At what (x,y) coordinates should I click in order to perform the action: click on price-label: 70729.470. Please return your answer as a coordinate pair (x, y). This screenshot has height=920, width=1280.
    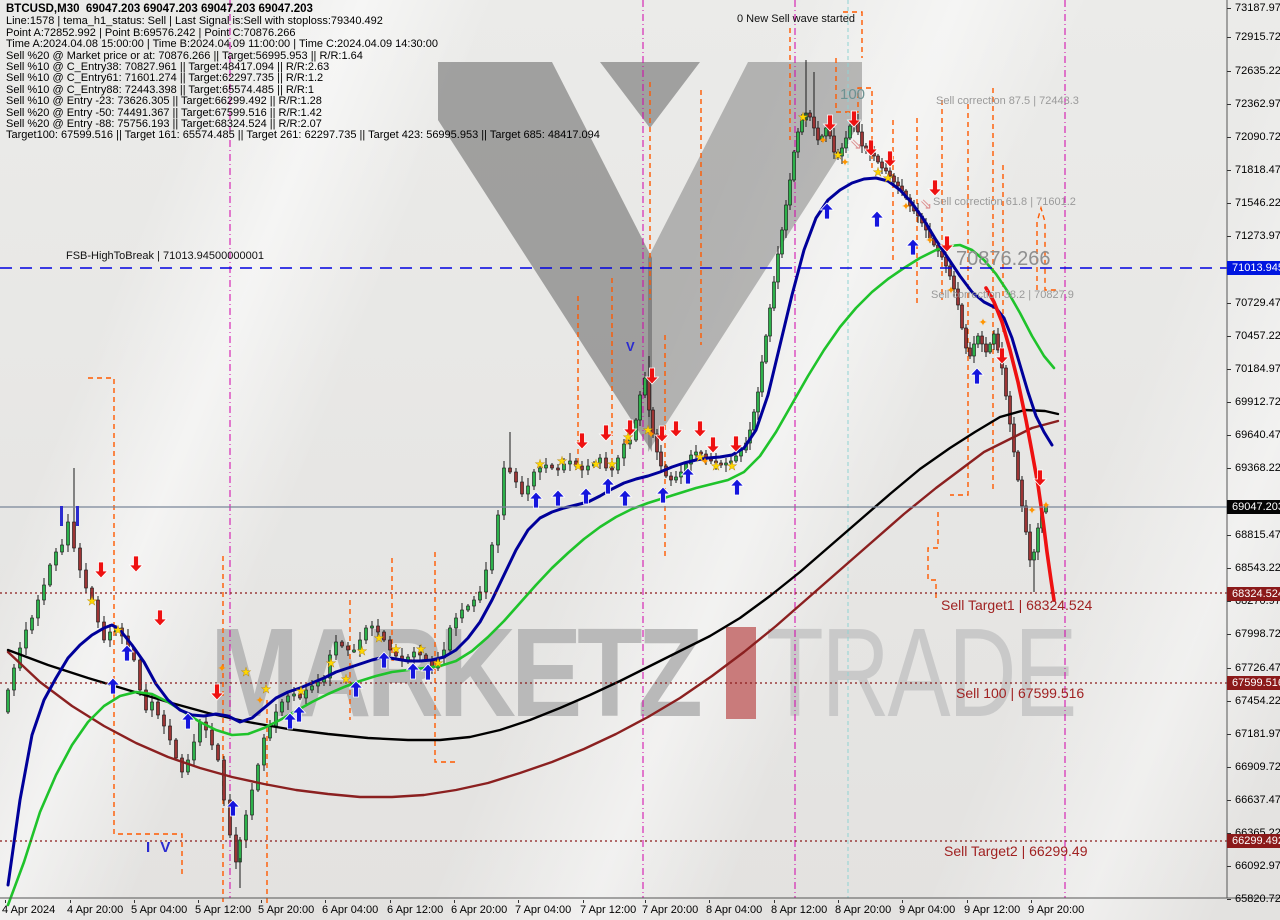
    Looking at the image, I should click on (1257, 303).